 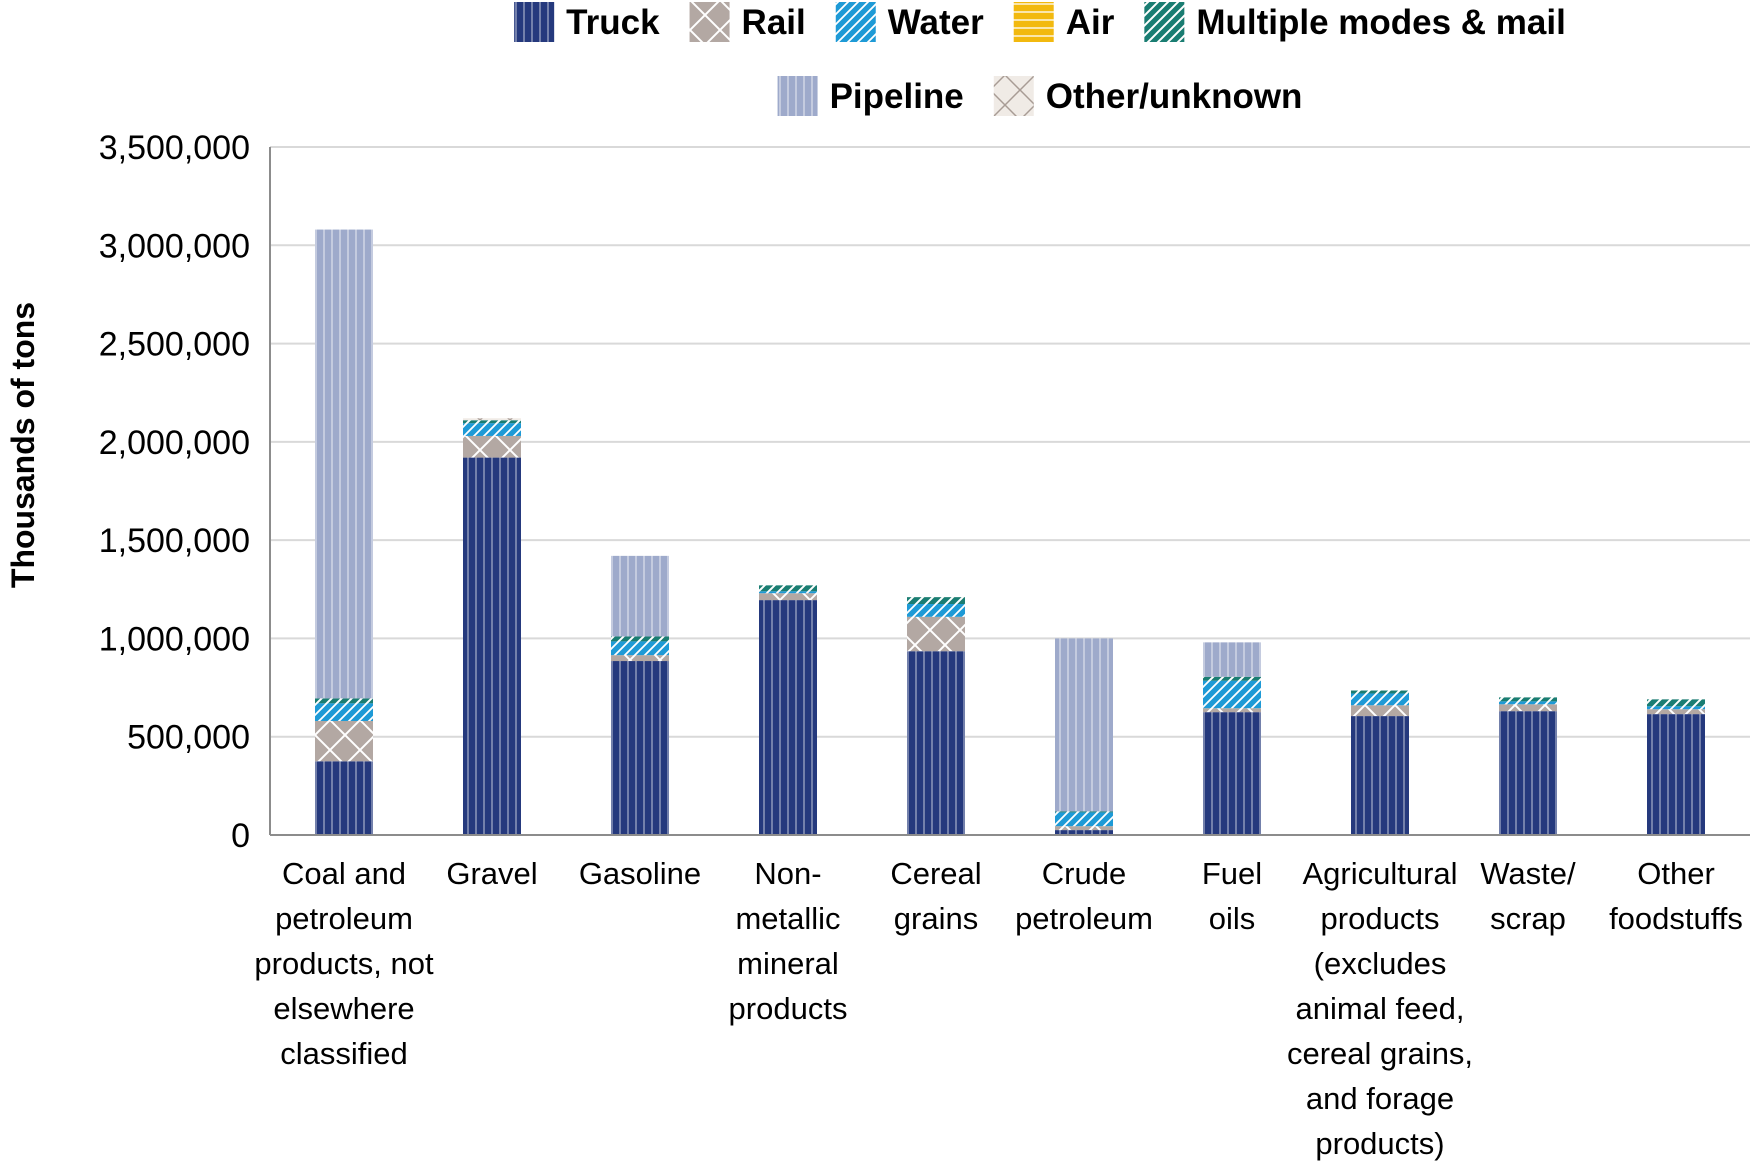 What do you see at coordinates (23, 445) in the screenshot?
I see `y-axis-title: Thousands of tons` at bounding box center [23, 445].